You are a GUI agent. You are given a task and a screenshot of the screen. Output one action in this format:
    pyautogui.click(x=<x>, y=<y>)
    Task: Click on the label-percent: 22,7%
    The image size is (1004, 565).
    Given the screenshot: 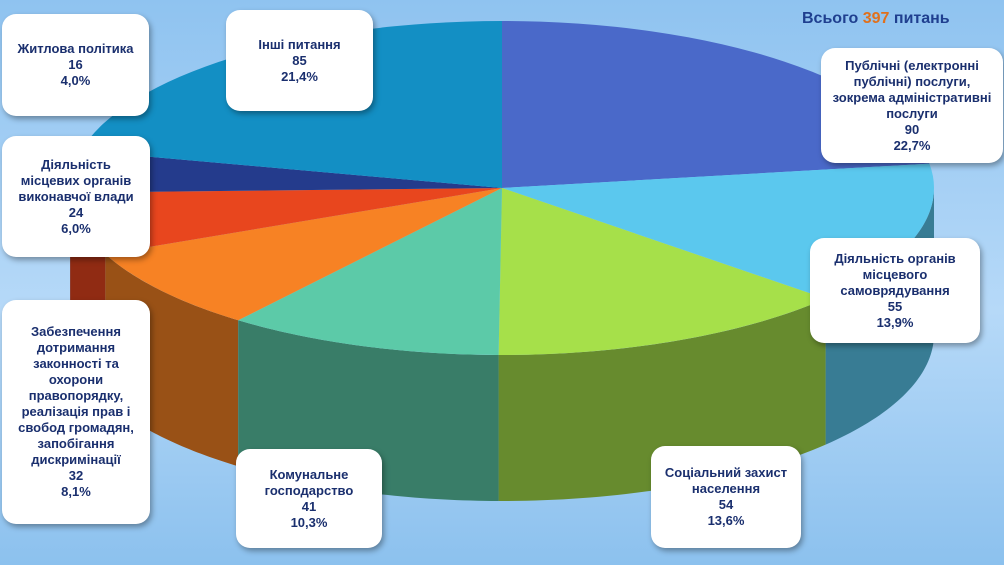 What is the action you would take?
    pyautogui.click(x=912, y=145)
    